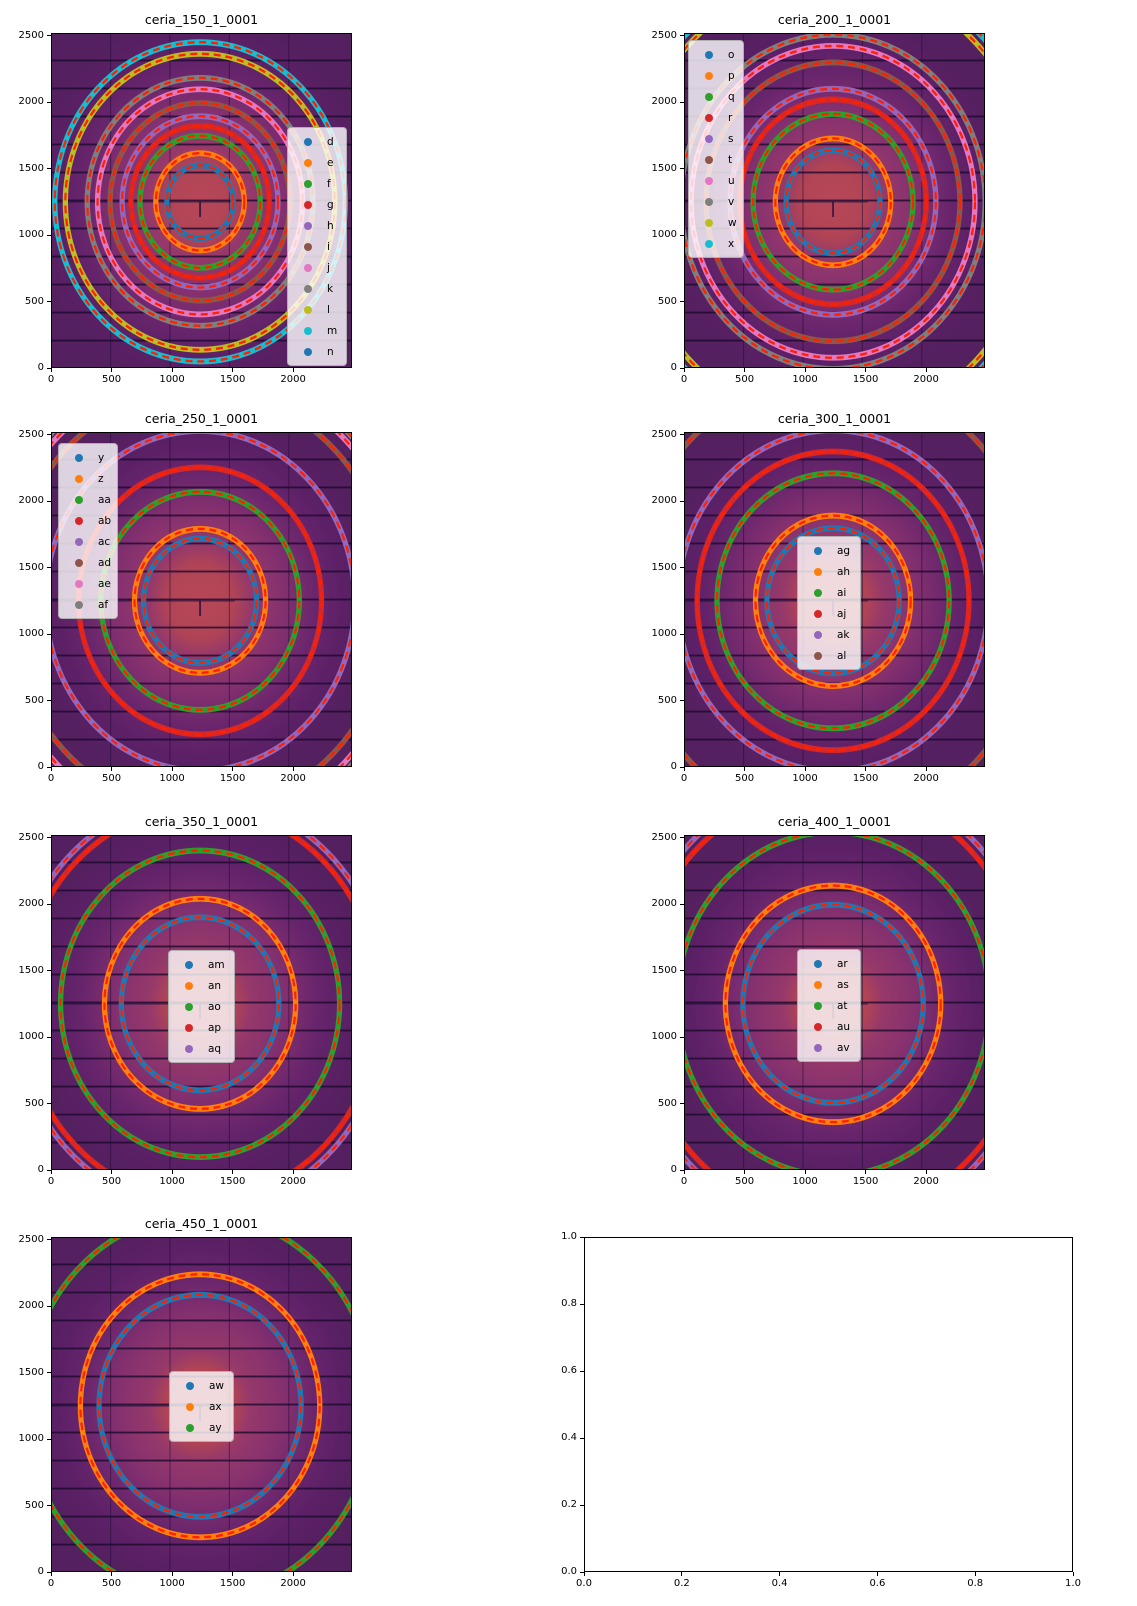  Describe the element at coordinates (843, 634) in the screenshot. I see `legend-label: ak` at that location.